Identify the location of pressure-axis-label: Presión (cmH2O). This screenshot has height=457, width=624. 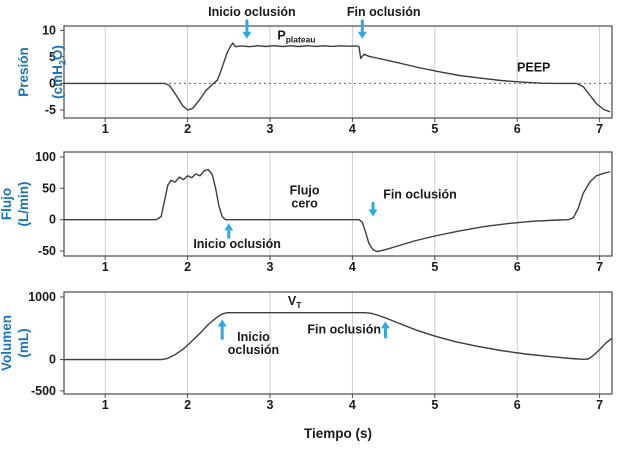
(34, 72).